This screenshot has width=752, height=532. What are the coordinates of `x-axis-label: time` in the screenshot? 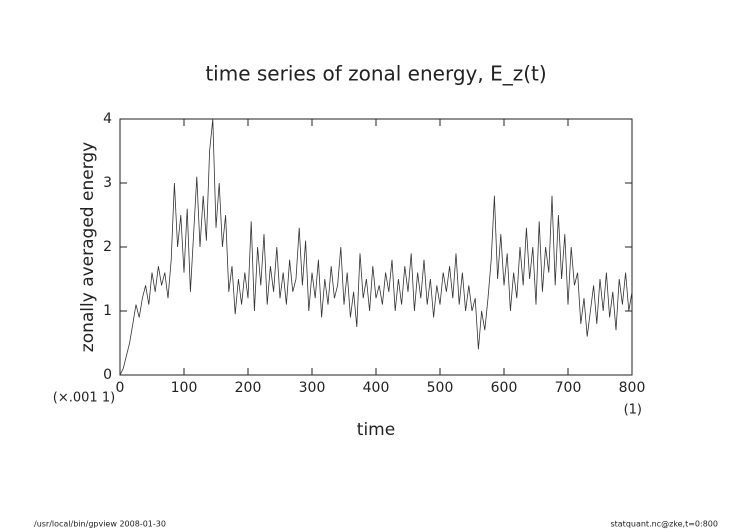 It's located at (376, 430).